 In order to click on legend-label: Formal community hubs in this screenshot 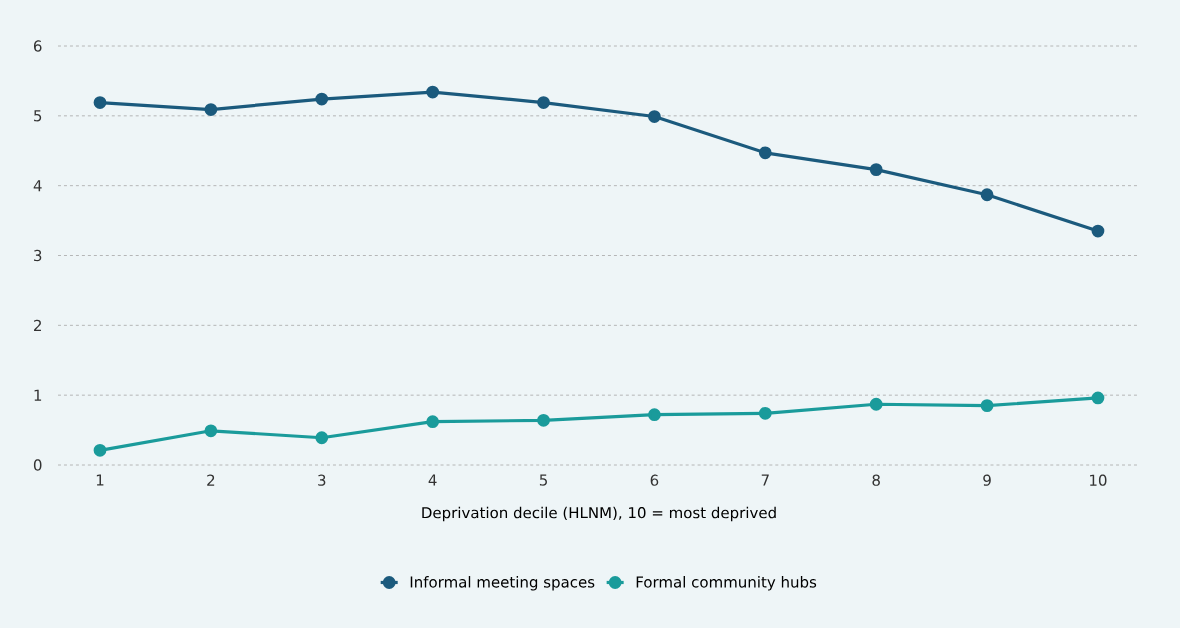, I will do `click(726, 583)`.